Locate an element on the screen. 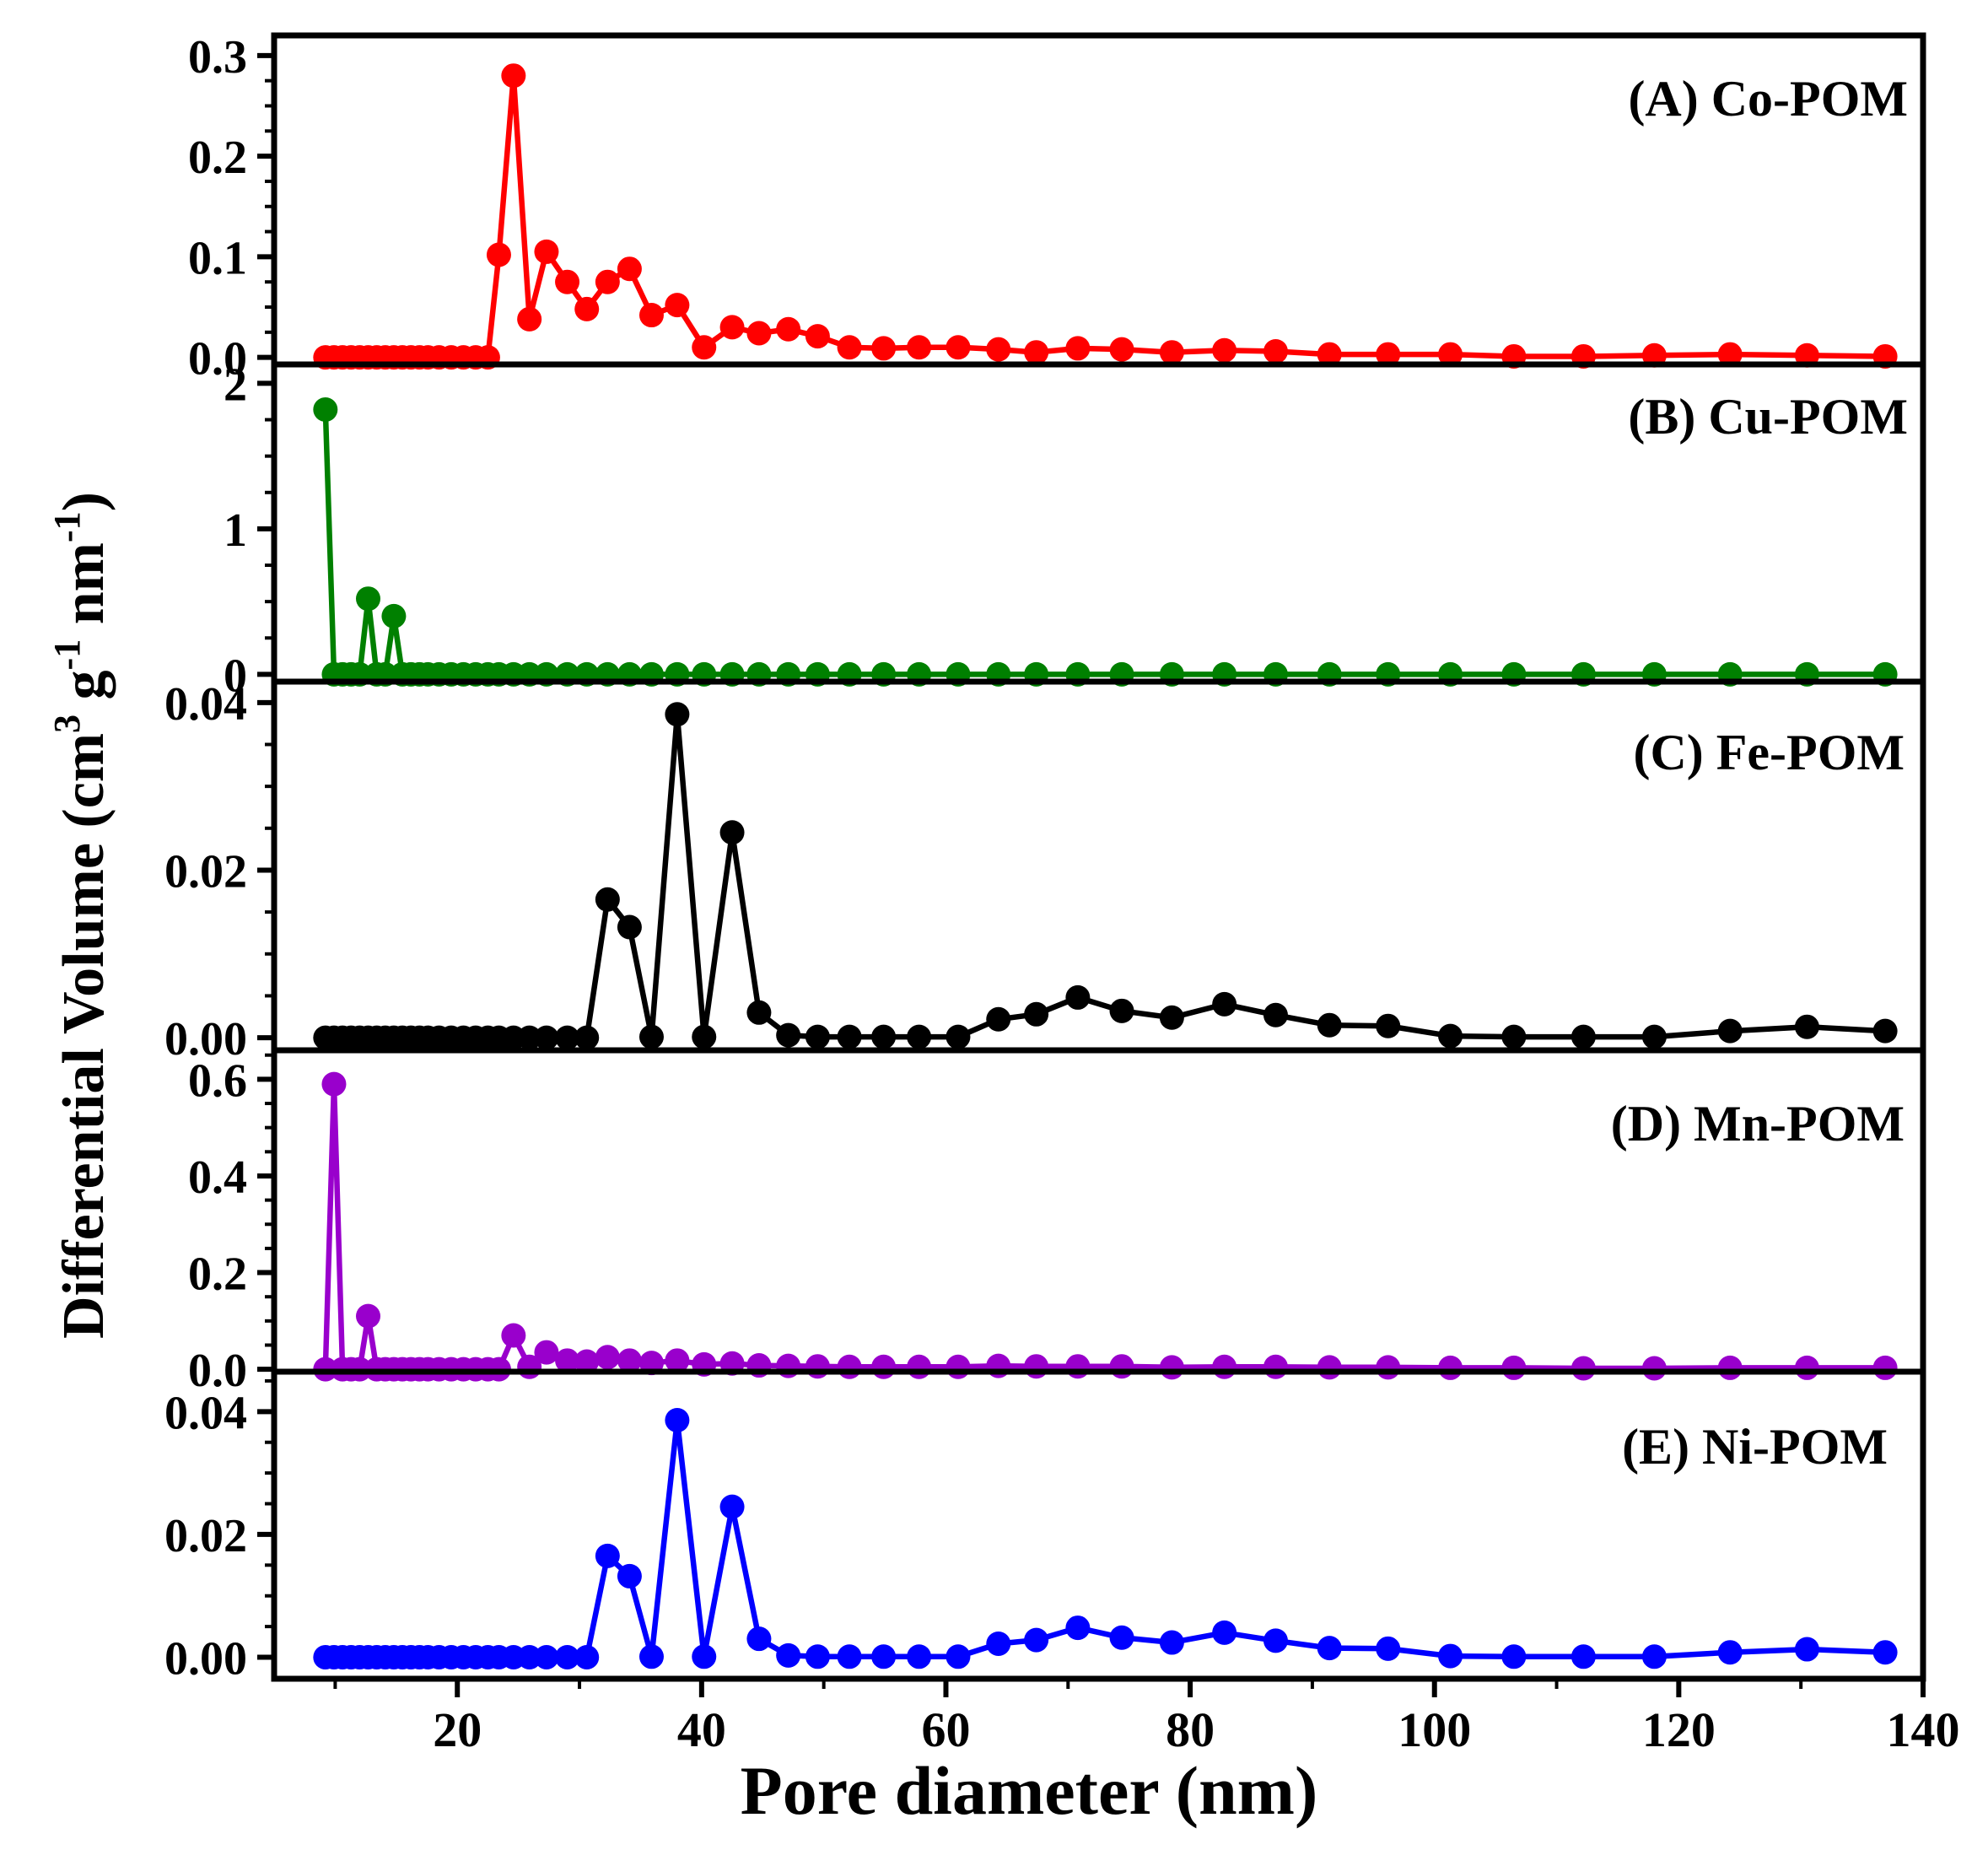 Image resolution: width=1988 pixels, height=1850 pixels. y-axis-label-tail: nm is located at coordinates (83, 590).